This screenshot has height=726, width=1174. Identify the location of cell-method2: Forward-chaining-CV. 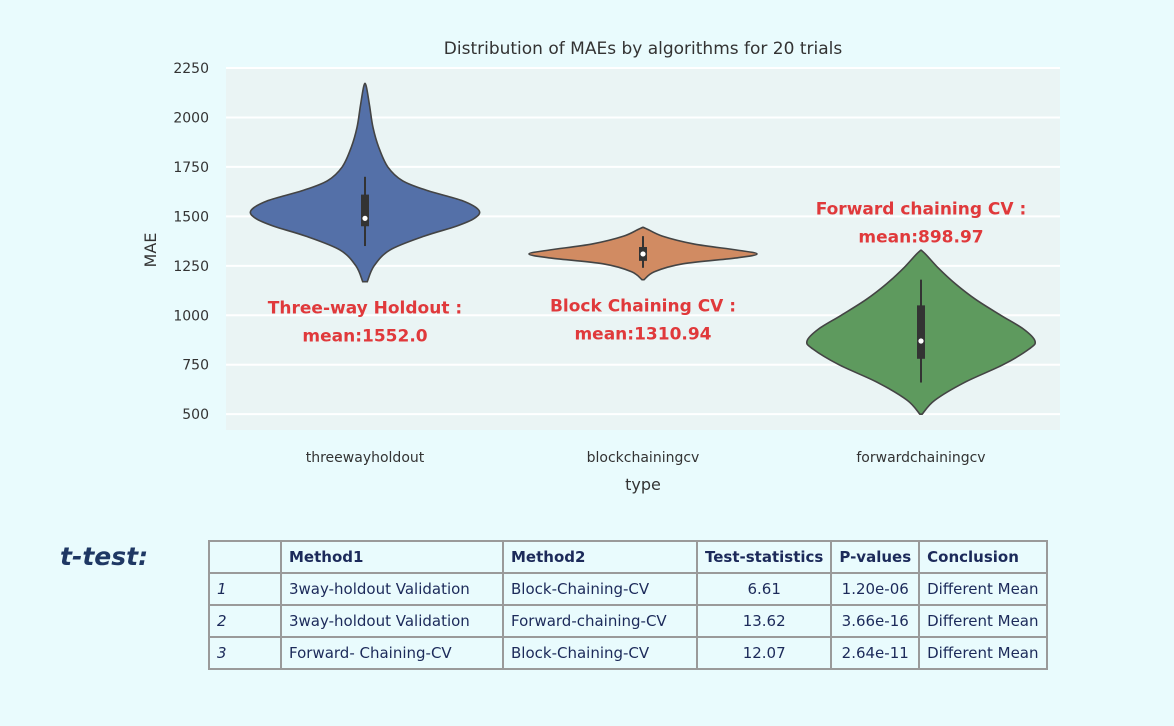
(600, 621).